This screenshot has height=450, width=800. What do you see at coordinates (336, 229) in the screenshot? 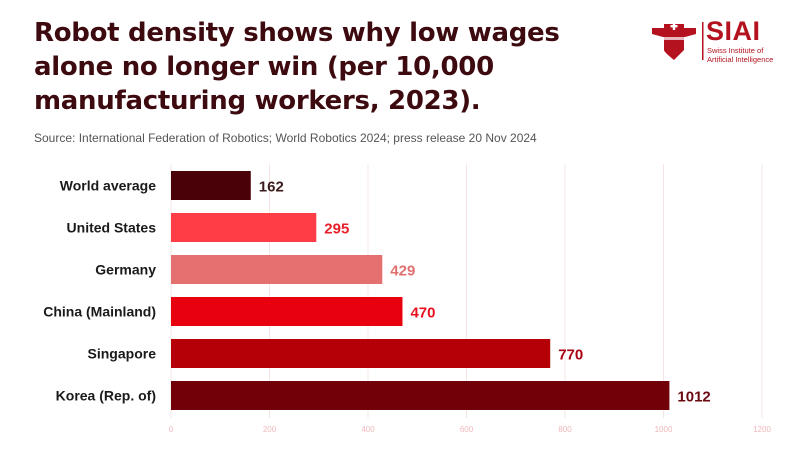
I see `value-label-united-states: 295` at bounding box center [336, 229].